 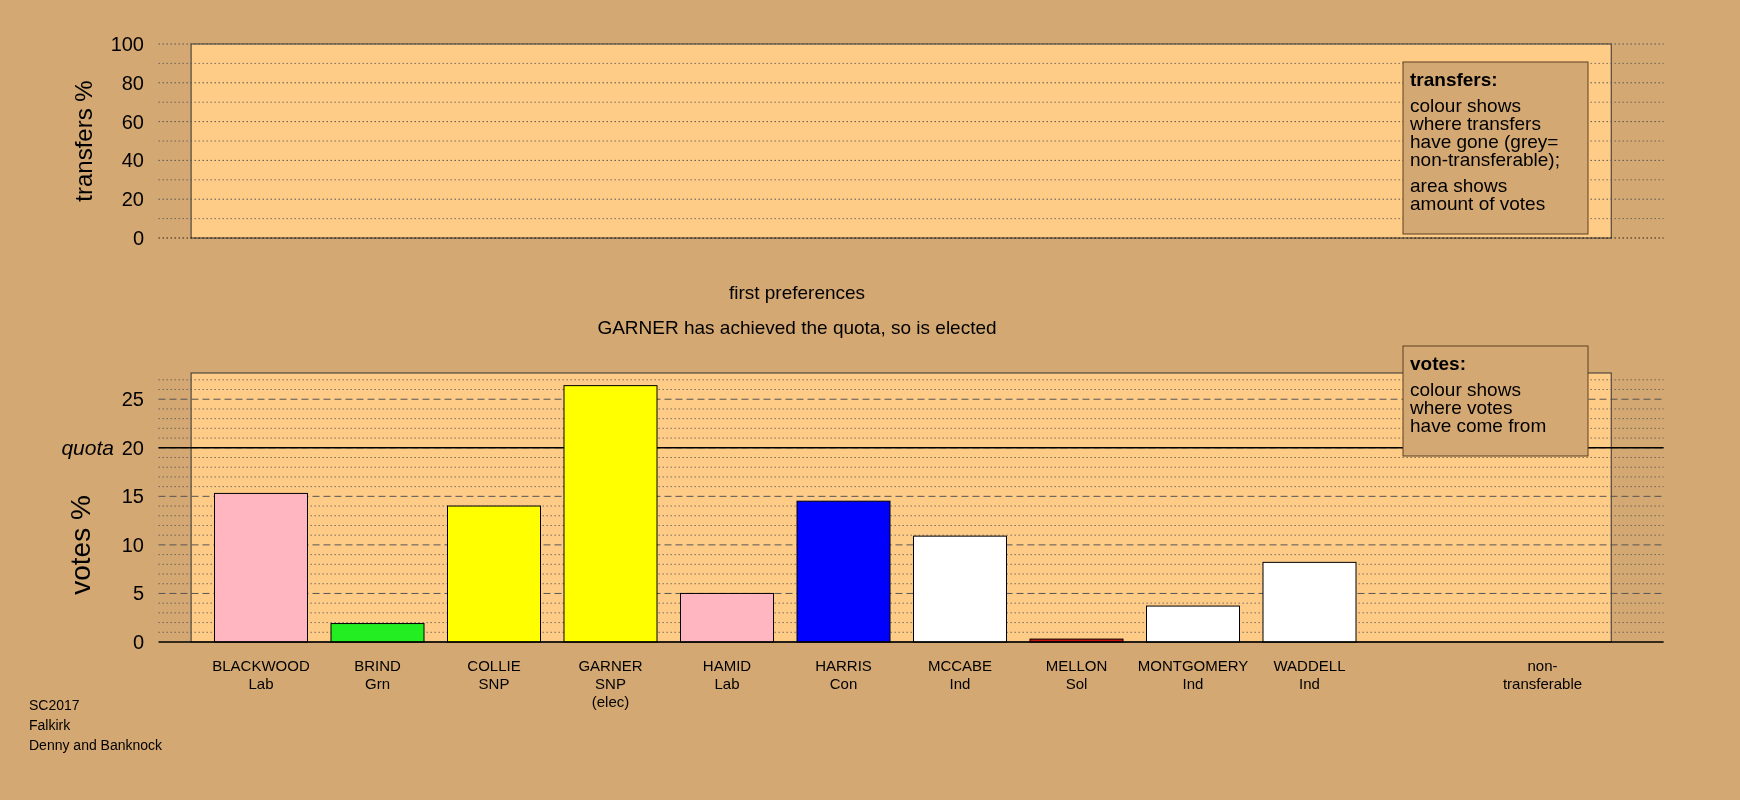 I want to click on annotation: votes:, so click(x=1438, y=363).